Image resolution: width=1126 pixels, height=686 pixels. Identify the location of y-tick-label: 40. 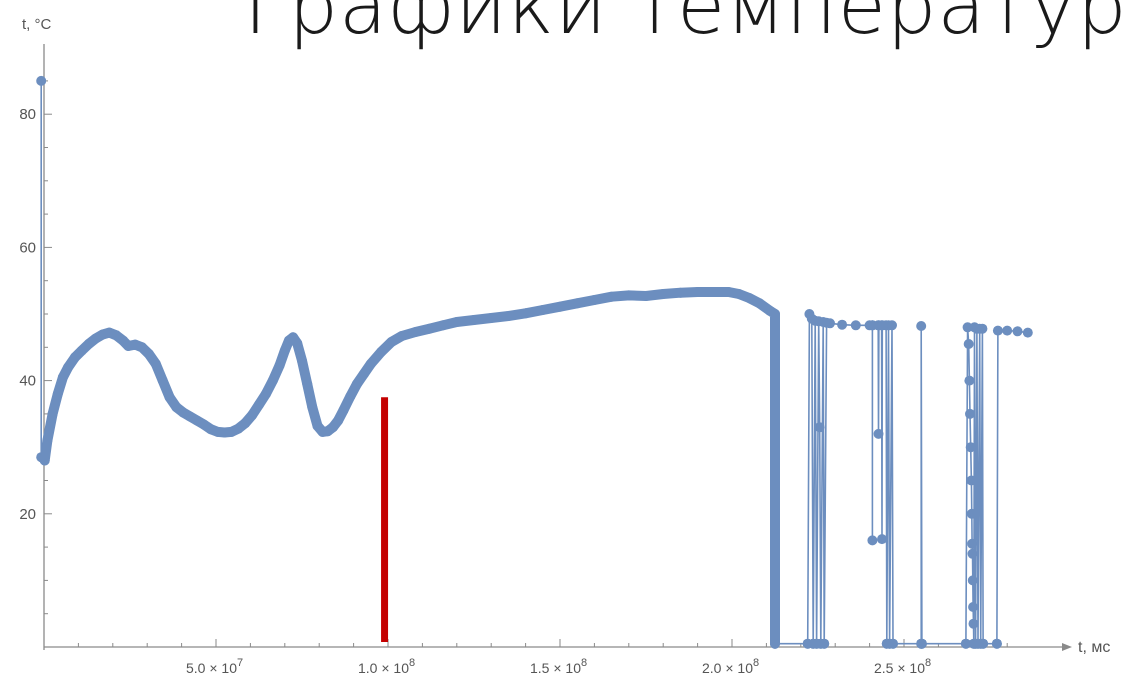
(27, 381).